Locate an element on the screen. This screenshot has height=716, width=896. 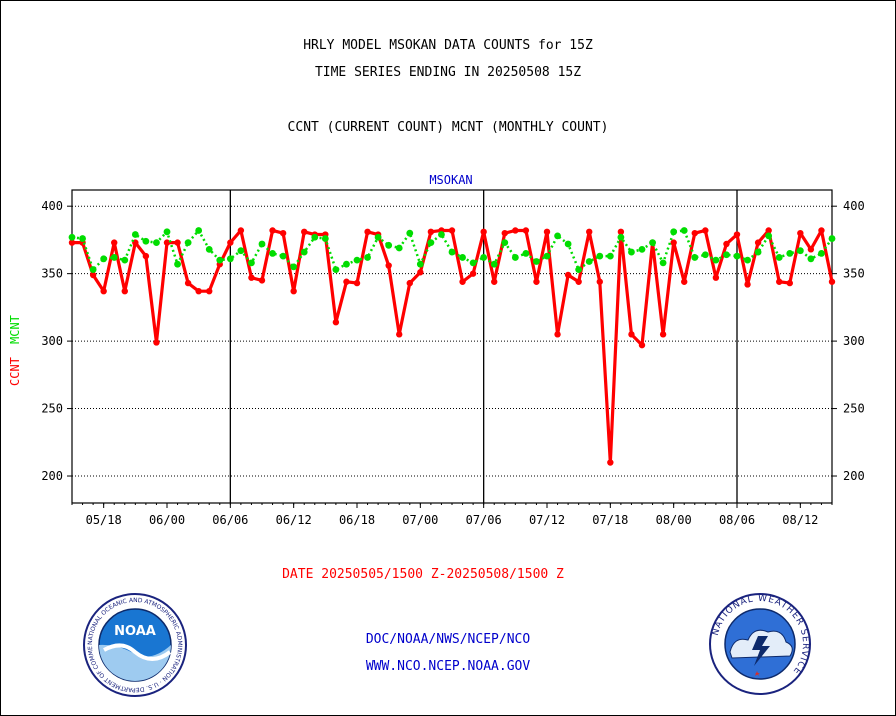
x-tick-label-6: 07/06 is located at coordinates (484, 520).